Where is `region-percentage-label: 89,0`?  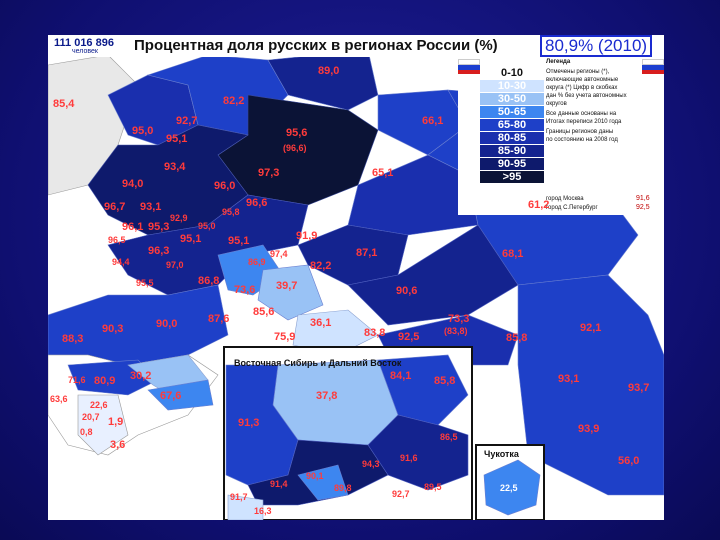 region-percentage-label: 89,0 is located at coordinates (329, 71).